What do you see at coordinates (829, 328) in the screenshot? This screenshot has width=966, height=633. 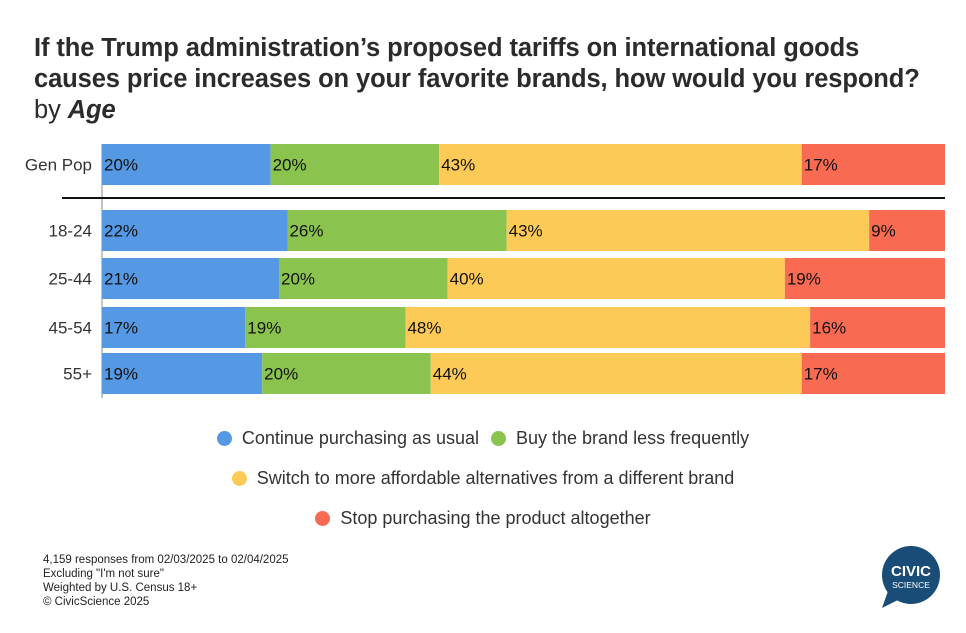 I see `data-label: 16%` at bounding box center [829, 328].